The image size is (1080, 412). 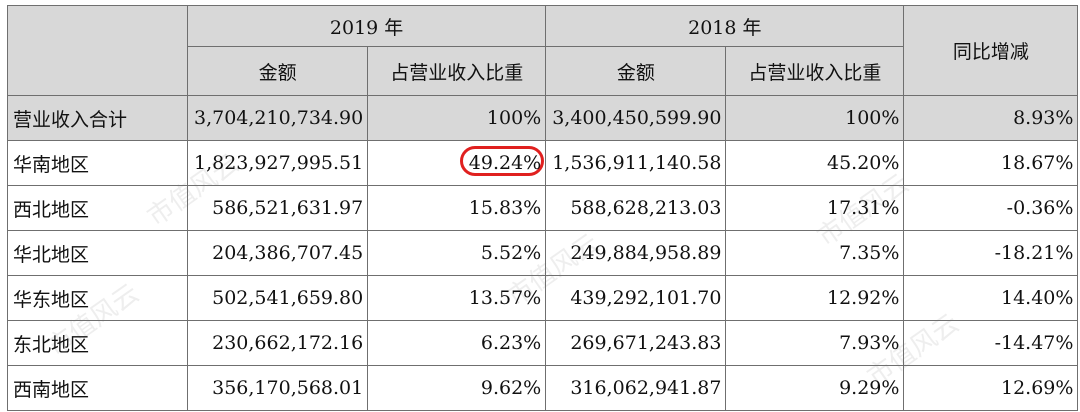 I want to click on cell-yoy: -18.21%, so click(x=991, y=253).